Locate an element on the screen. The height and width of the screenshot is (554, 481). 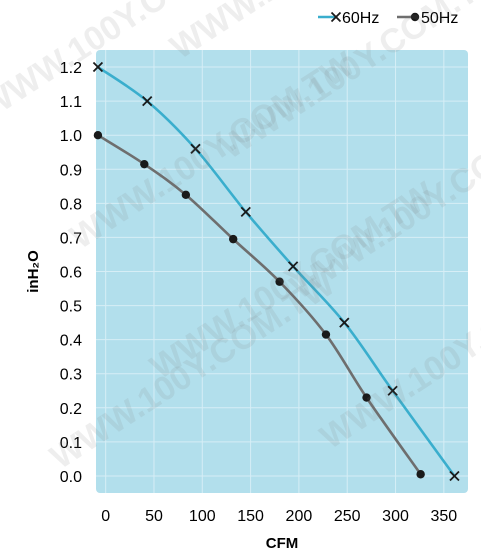
y-tick-label: 0.6 is located at coordinates (71, 273).